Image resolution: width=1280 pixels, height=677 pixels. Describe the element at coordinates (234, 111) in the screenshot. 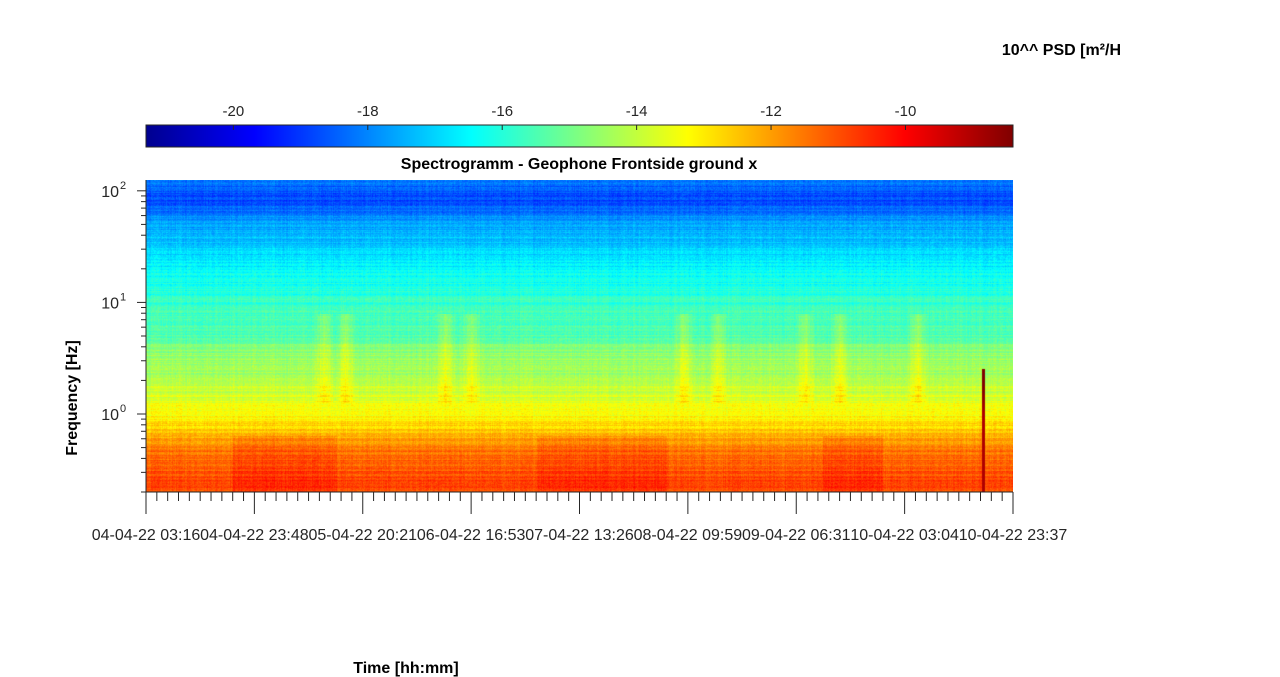

I see `colorbar-tick-label: -20` at that location.